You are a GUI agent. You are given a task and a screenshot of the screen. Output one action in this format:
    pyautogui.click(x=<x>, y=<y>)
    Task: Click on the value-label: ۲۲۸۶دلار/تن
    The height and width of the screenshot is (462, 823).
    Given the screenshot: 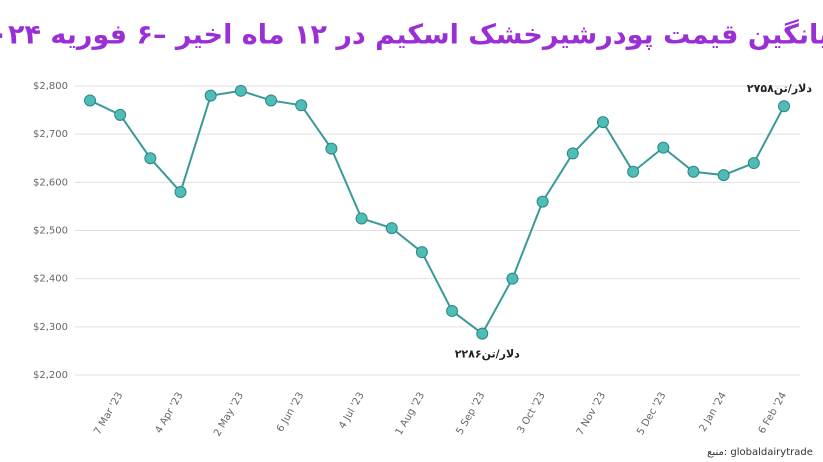 What is the action you would take?
    pyautogui.click(x=487, y=354)
    